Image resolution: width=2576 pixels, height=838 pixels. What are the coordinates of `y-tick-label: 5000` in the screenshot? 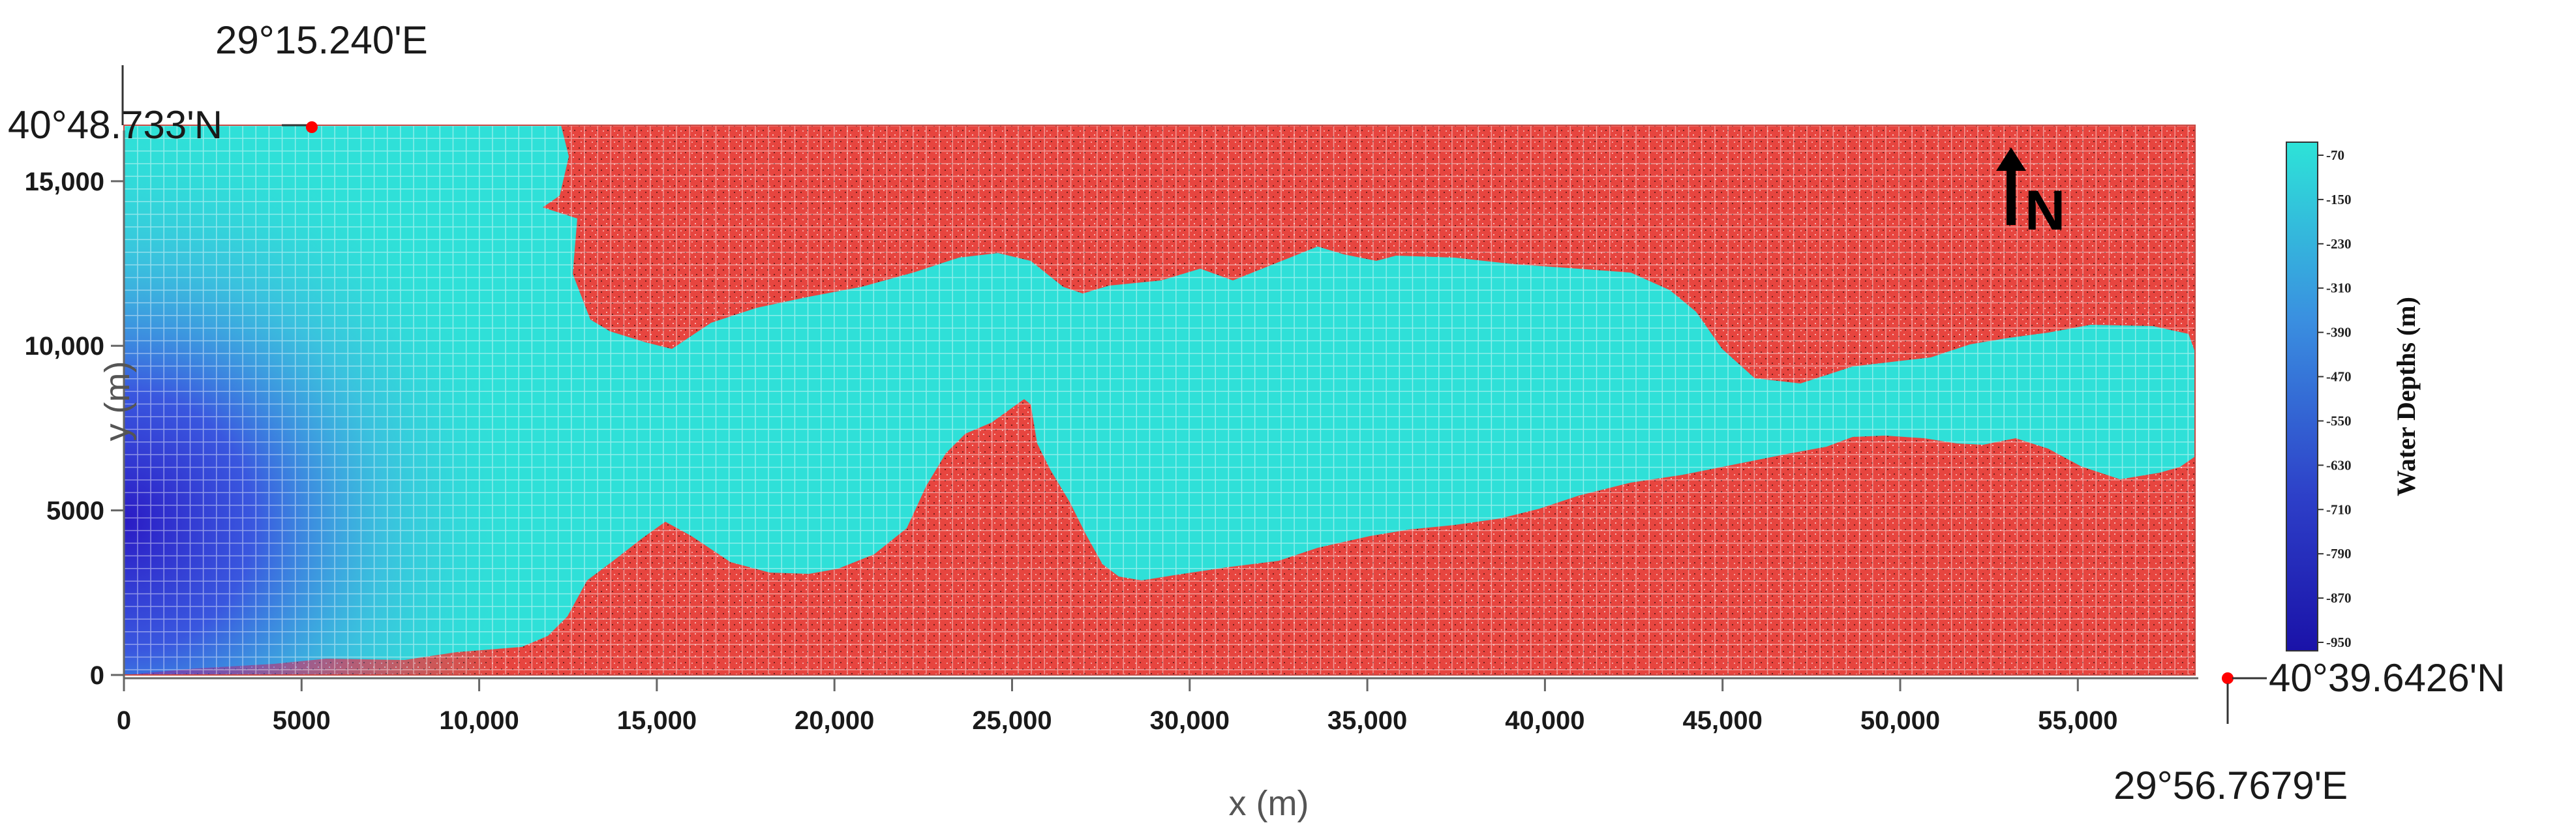 It's located at (75, 511).